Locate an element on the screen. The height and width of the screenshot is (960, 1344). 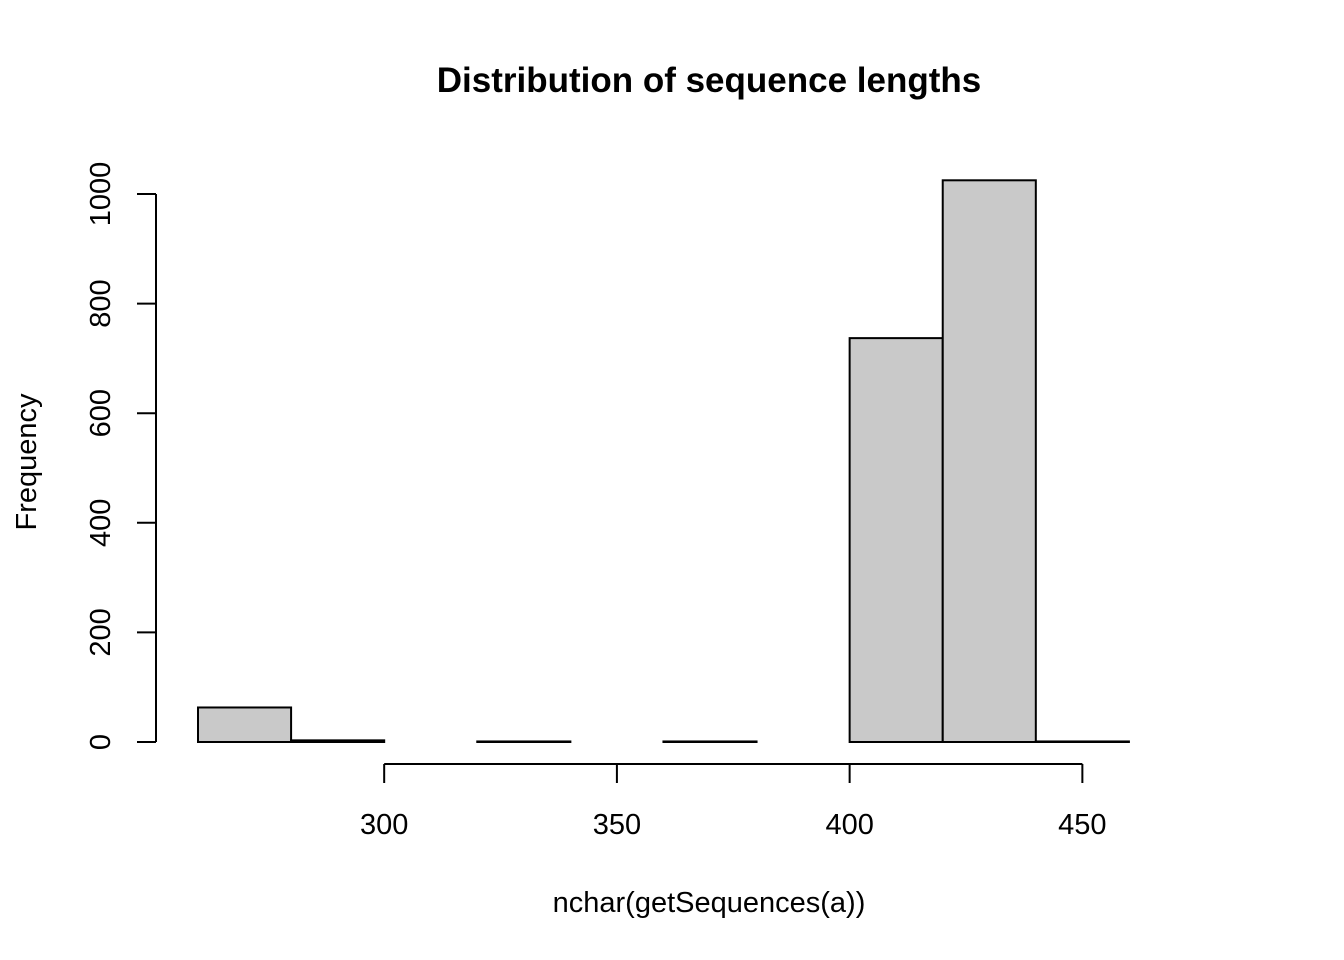
y-tick-label: 600 is located at coordinates (101, 413).